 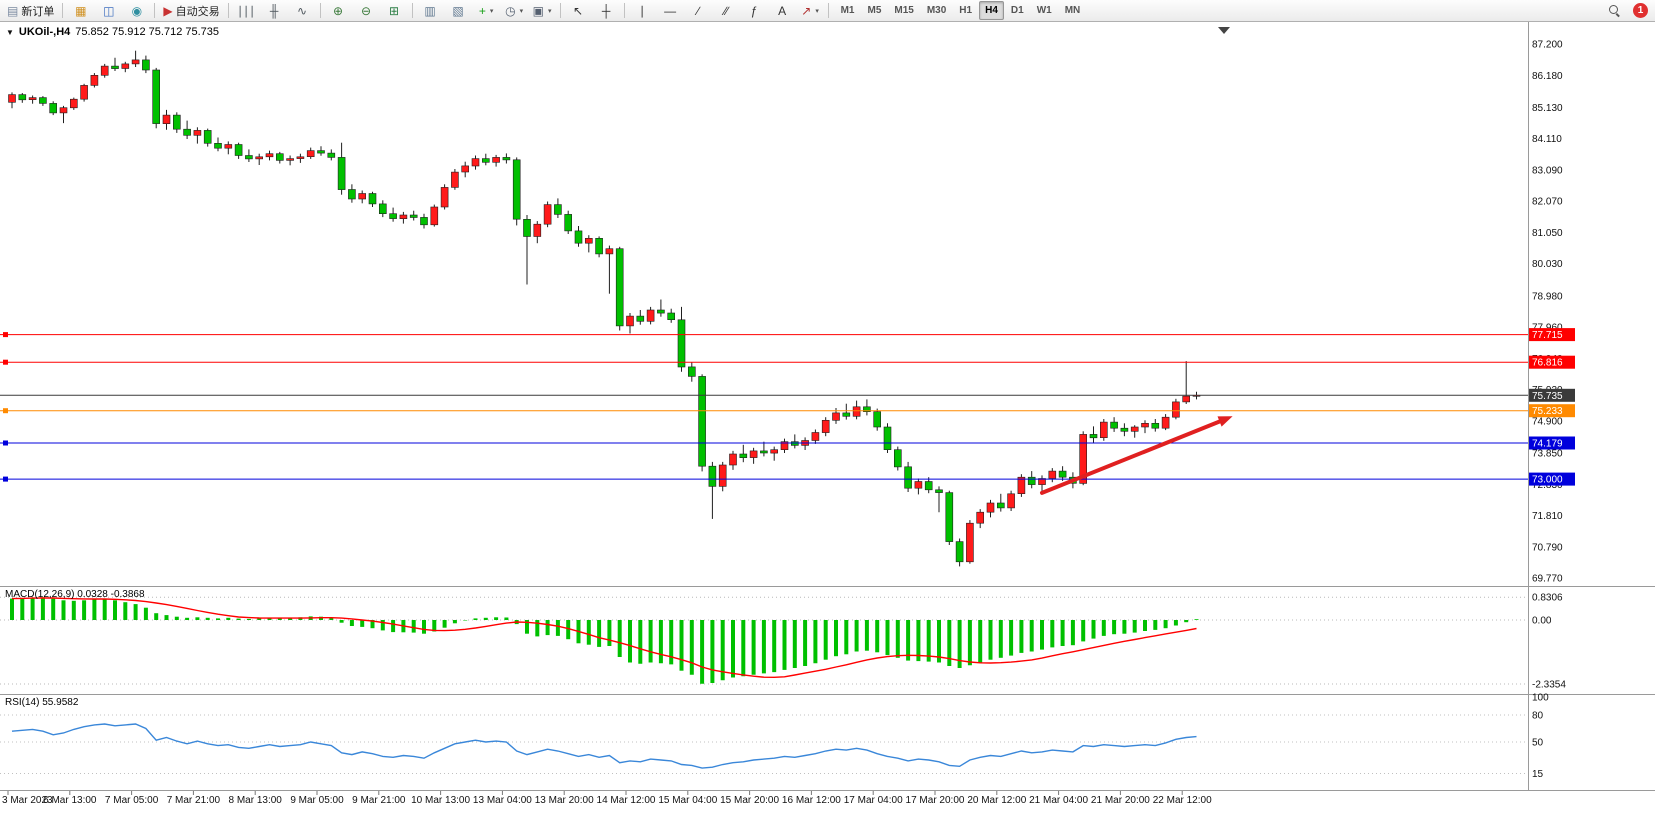 I want to click on rsi-scale-label: 100, so click(x=1540, y=698).